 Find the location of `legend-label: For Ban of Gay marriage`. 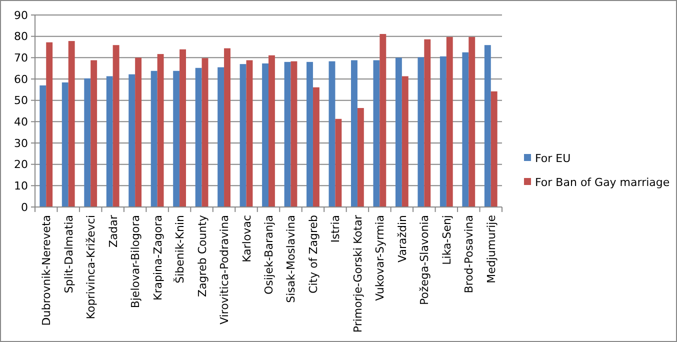

legend-label: For Ban of Gay marriage is located at coordinates (602, 182).